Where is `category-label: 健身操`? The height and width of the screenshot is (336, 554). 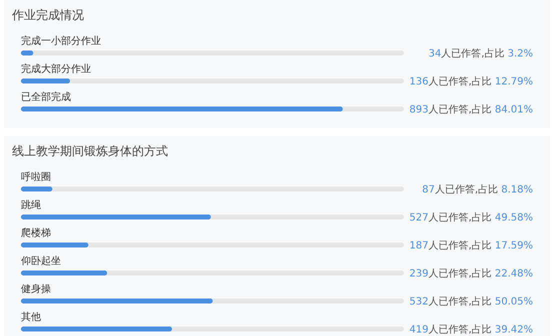
category-label: 健身操 is located at coordinates (36, 289).